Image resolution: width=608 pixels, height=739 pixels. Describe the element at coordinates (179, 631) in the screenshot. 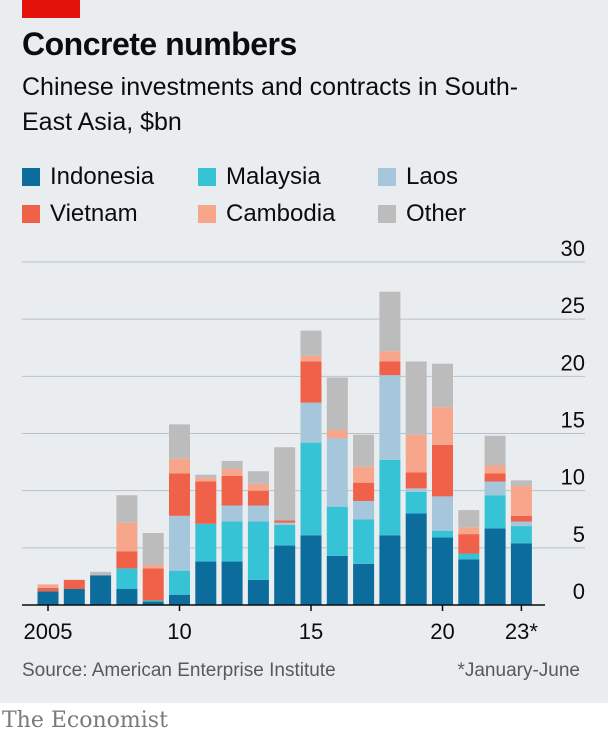

I see `x-tick-label: 10` at that location.